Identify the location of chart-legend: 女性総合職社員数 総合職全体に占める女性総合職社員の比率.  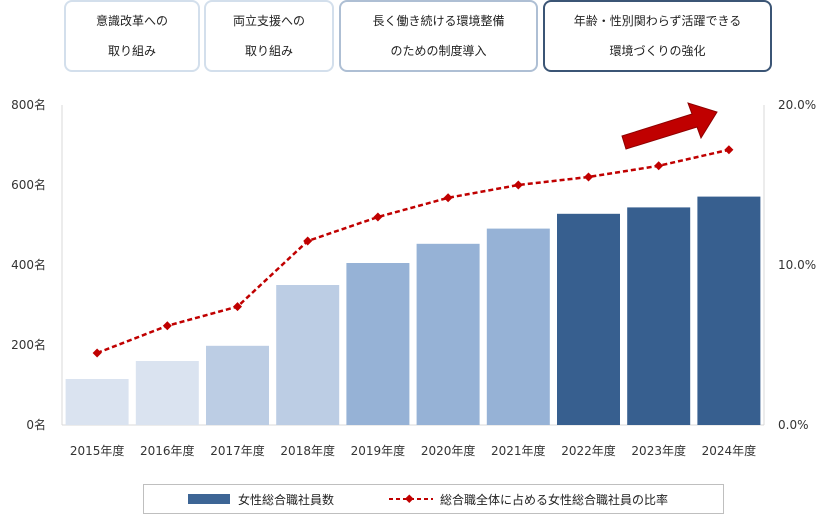
(433, 499).